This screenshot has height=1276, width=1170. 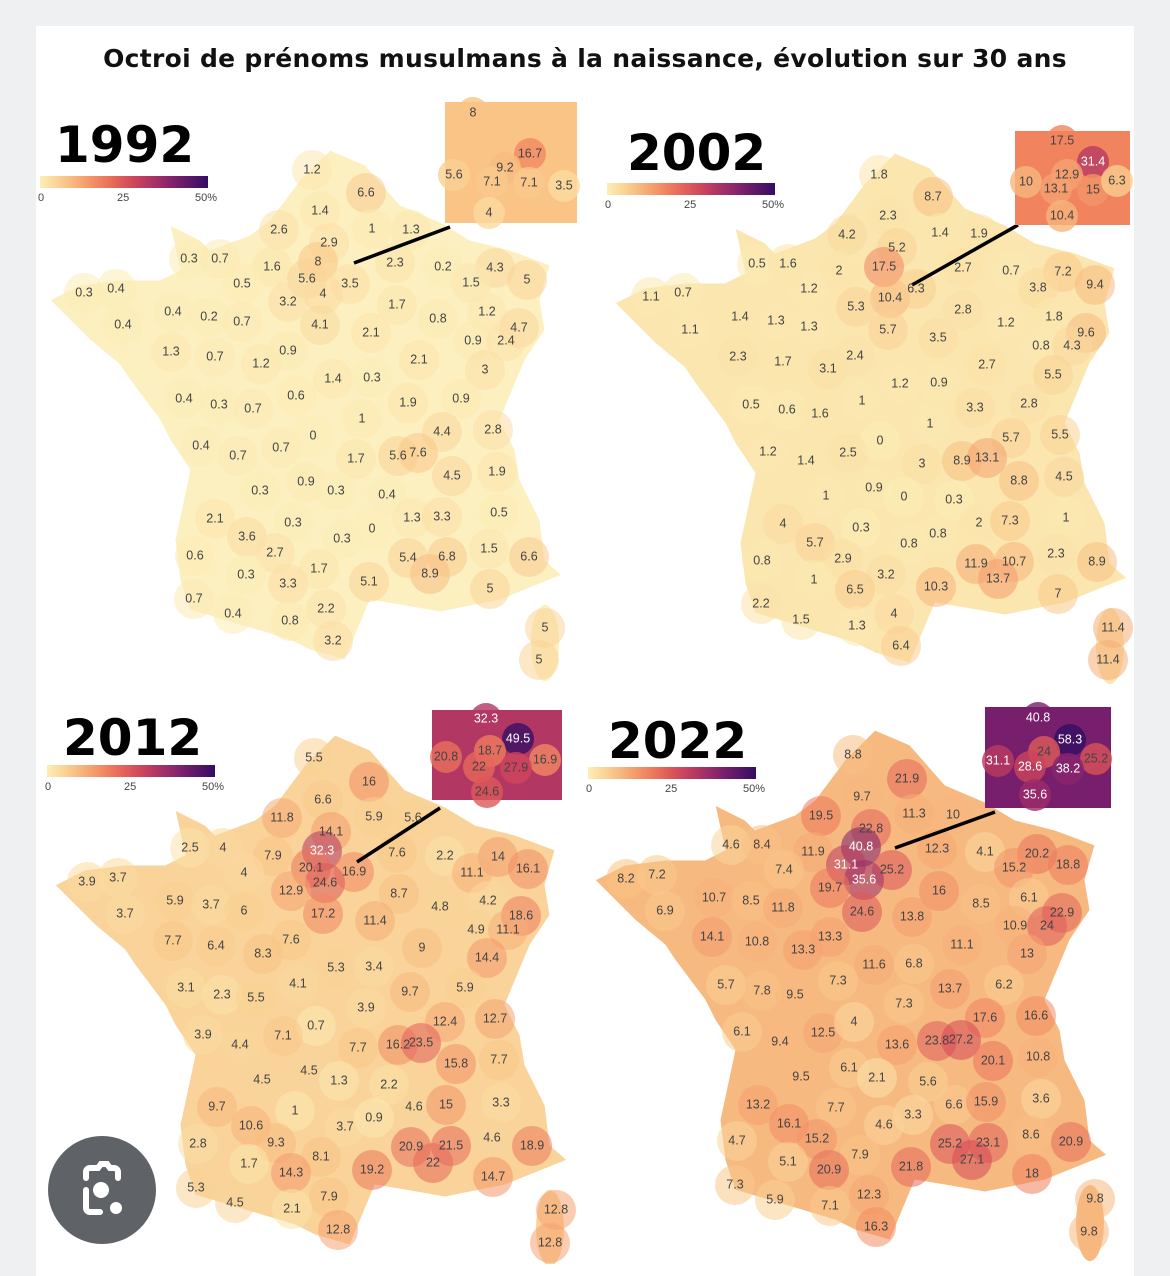 What do you see at coordinates (1093, 161) in the screenshot?
I see `inset-value-label: 31.4` at bounding box center [1093, 161].